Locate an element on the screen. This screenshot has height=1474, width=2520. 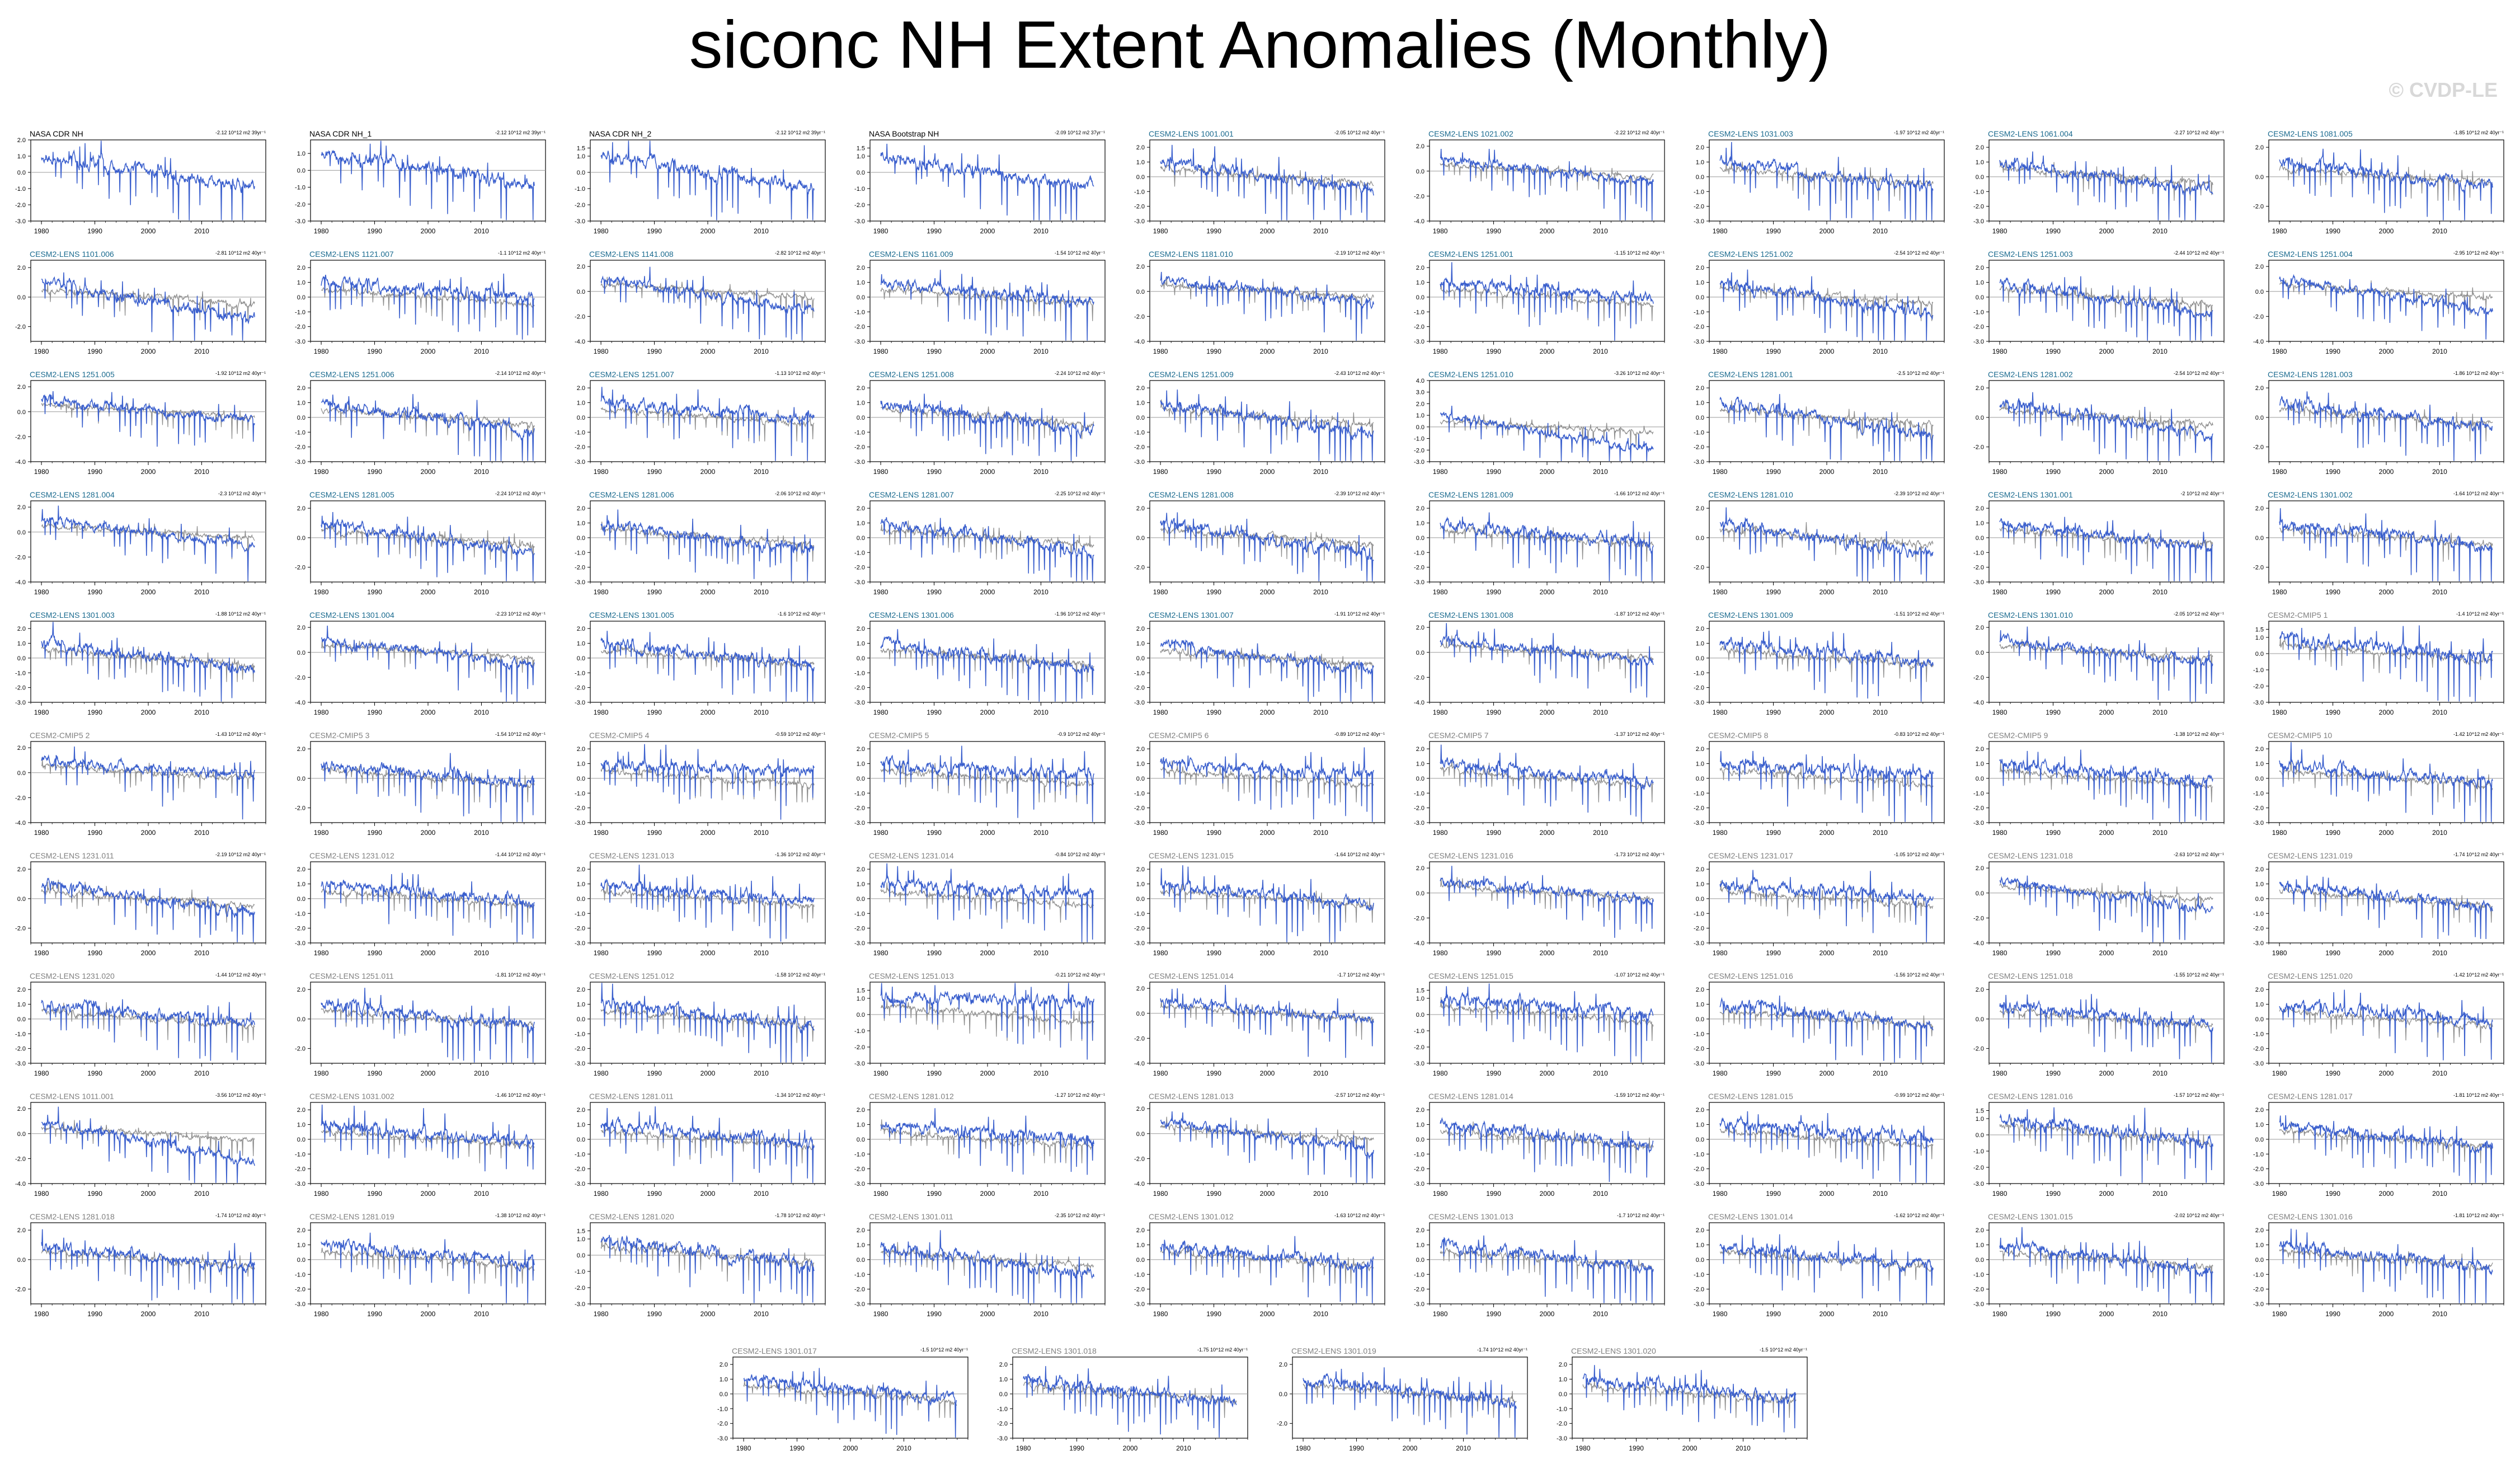
panel-frame is located at coordinates (2386, 662).